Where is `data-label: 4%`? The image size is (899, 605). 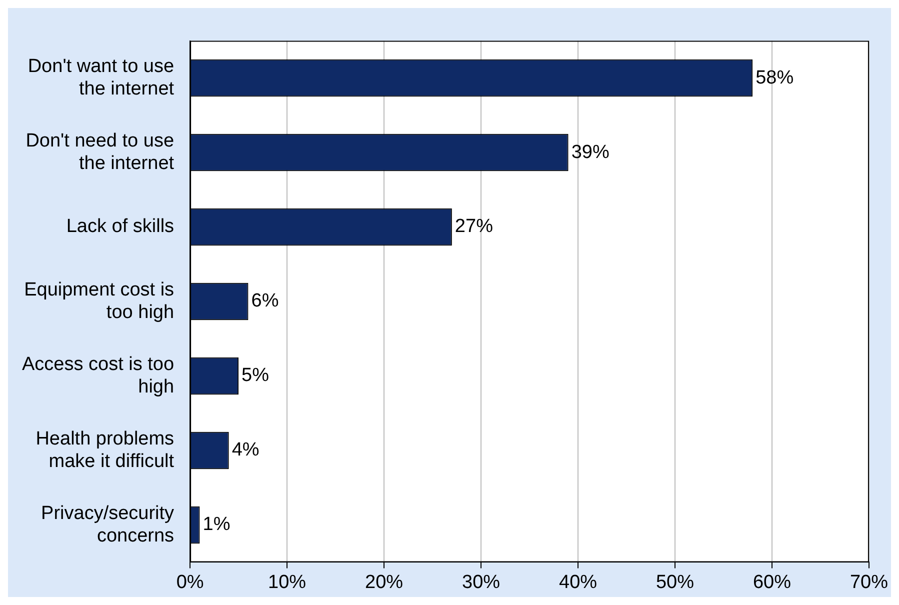
data-label: 4% is located at coordinates (246, 450).